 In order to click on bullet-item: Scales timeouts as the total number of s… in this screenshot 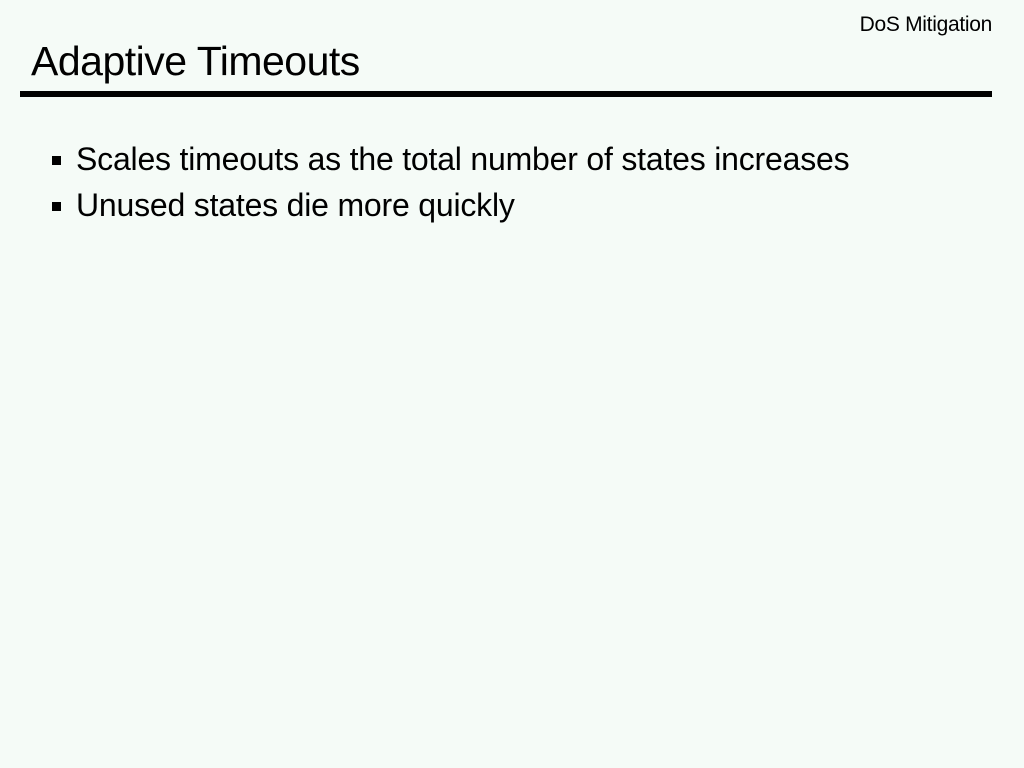, I will do `click(451, 159)`.